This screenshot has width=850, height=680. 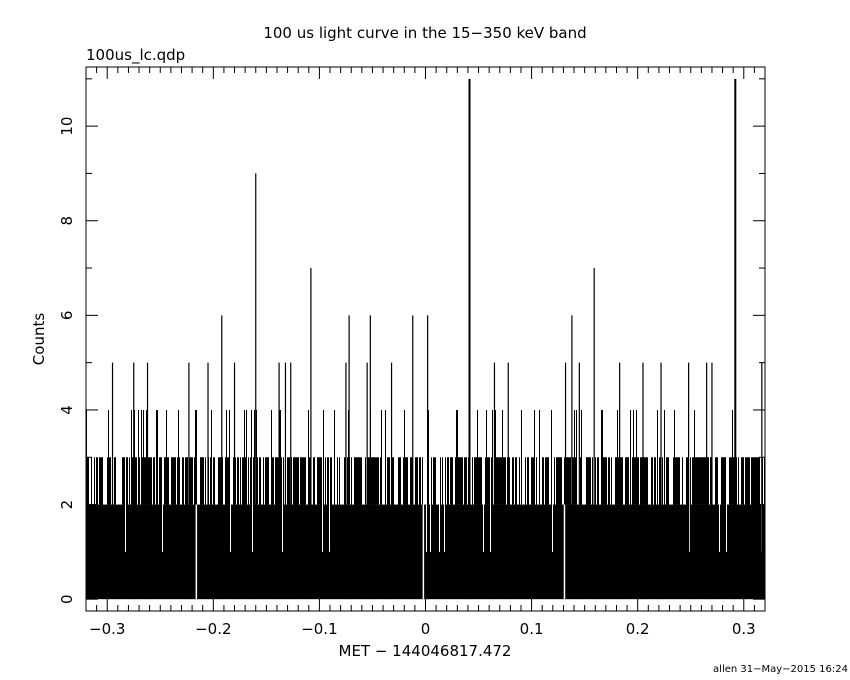 I want to click on x-axis-tick-labels: −0.3 −0.2 −0.1 0 0.1 0.2 0.3, so click(x=422, y=629).